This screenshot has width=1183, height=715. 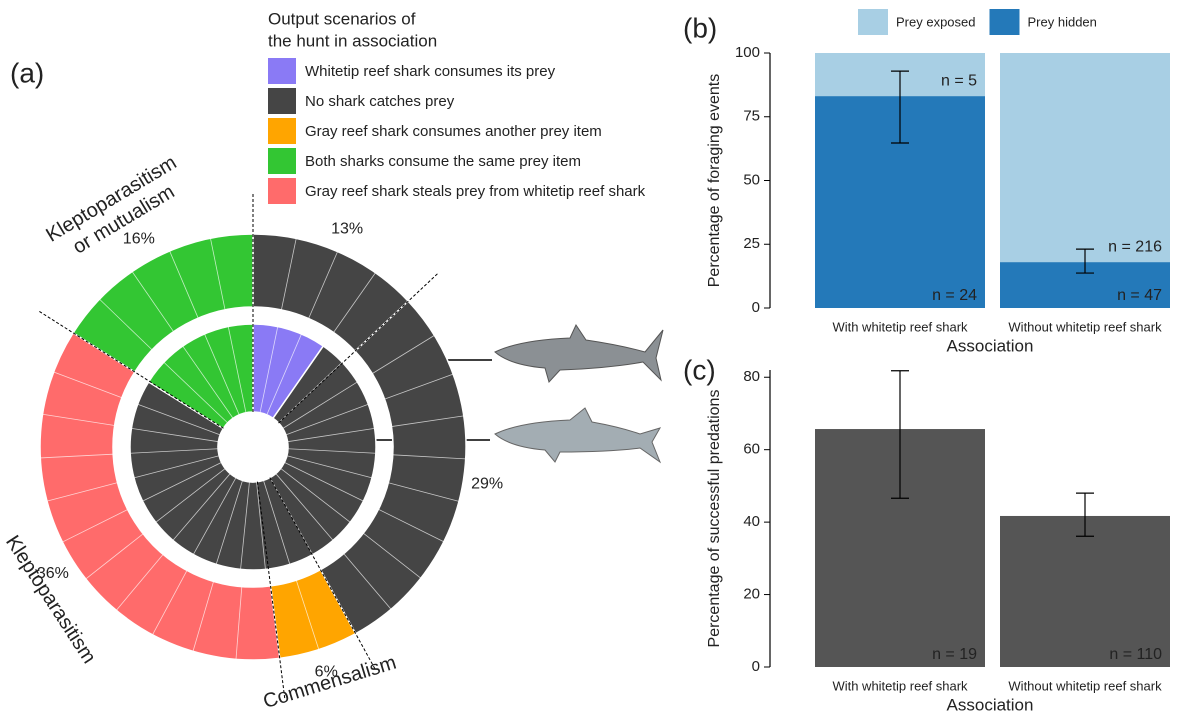 What do you see at coordinates (139, 239) in the screenshot?
I see `percent-label: 16%` at bounding box center [139, 239].